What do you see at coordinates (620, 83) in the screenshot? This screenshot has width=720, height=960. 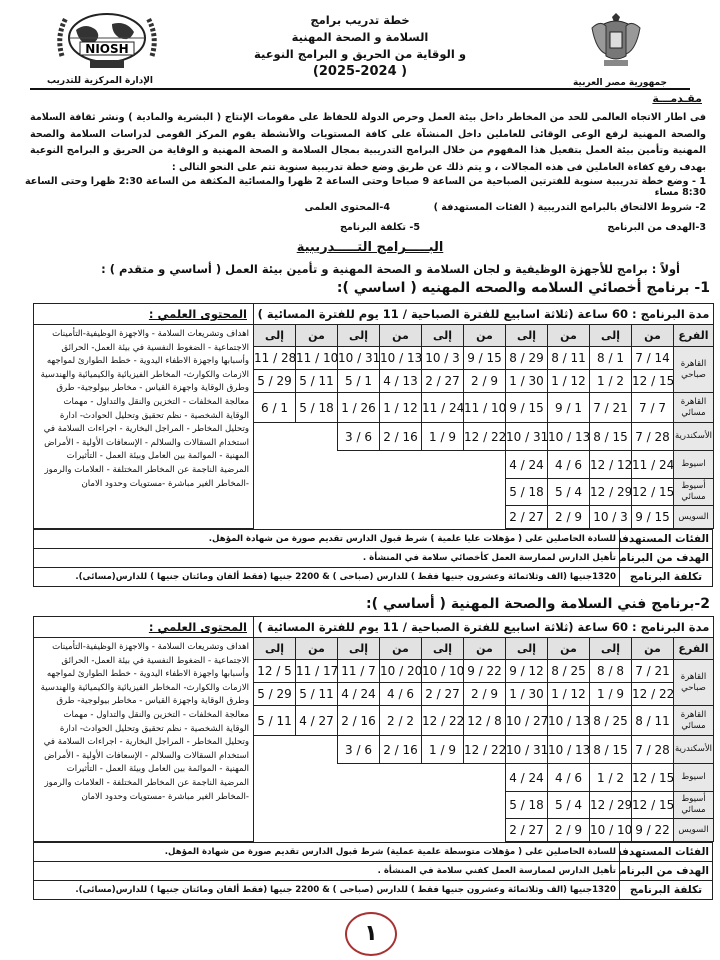 I see `org-name-egypt: جمهورية مصر العربية` at bounding box center [620, 83].